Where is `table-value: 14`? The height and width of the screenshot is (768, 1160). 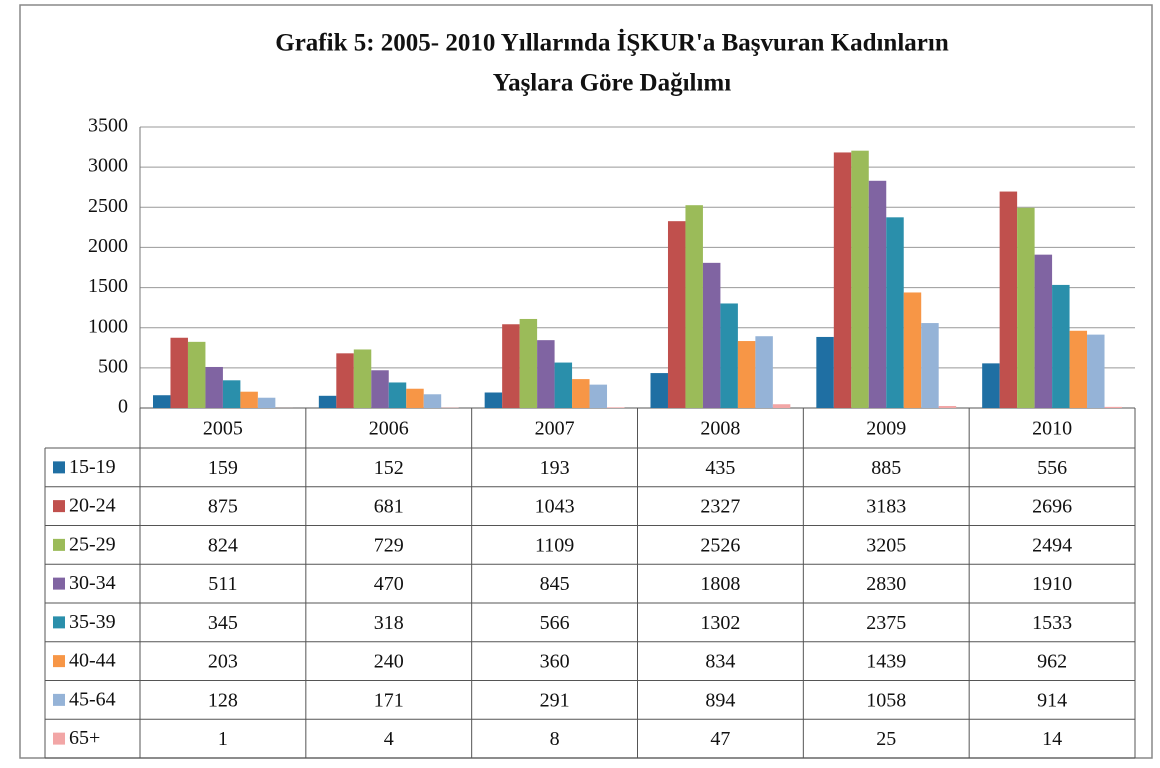
table-value: 14 is located at coordinates (1052, 739).